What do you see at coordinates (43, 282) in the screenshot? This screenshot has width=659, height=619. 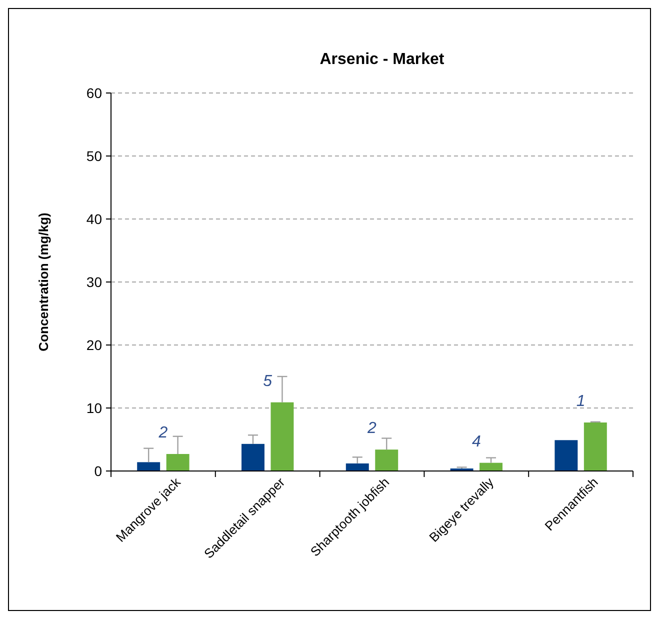 I see `y-axis-title: Concentration (mg/kg)` at bounding box center [43, 282].